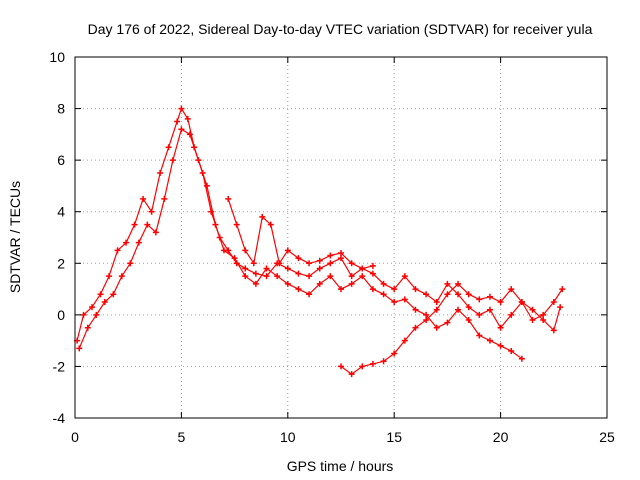  Describe the element at coordinates (300, 233) in the screenshot. I see `series-afternoon-branch` at that location.